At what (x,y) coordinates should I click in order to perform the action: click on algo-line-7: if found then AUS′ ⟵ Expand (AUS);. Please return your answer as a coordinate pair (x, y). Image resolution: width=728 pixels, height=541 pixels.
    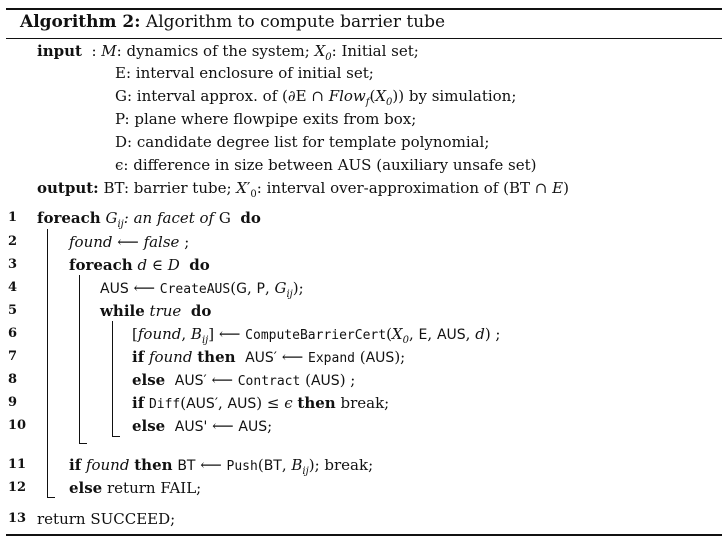
    Looking at the image, I should click on (269, 357).